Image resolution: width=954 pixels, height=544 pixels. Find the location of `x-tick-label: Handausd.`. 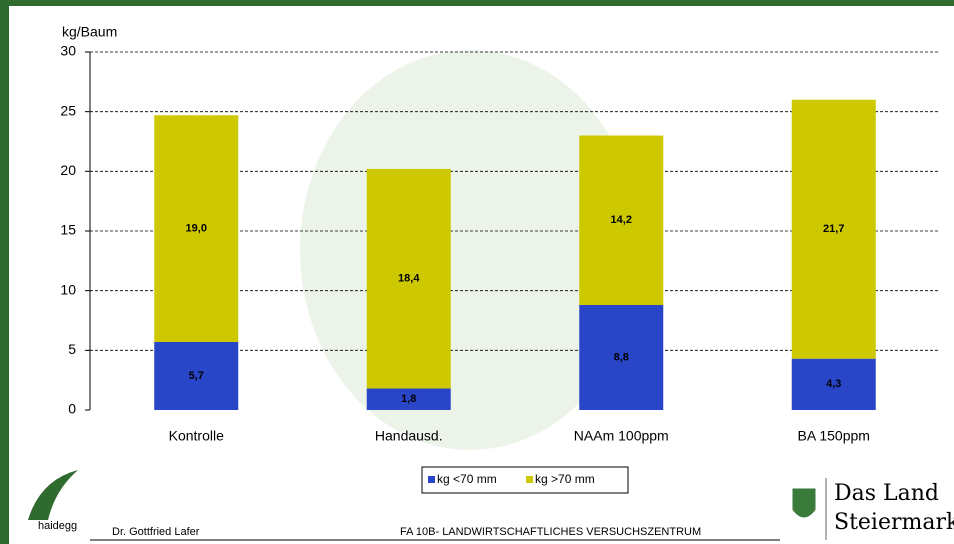

x-tick-label: Handausd. is located at coordinates (409, 436).